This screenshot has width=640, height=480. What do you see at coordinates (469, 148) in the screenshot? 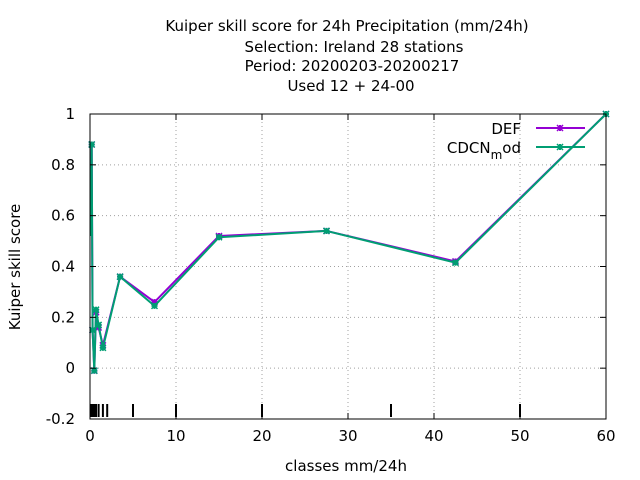
I see `legend-label-cdcn-main: CDCN` at bounding box center [469, 148].